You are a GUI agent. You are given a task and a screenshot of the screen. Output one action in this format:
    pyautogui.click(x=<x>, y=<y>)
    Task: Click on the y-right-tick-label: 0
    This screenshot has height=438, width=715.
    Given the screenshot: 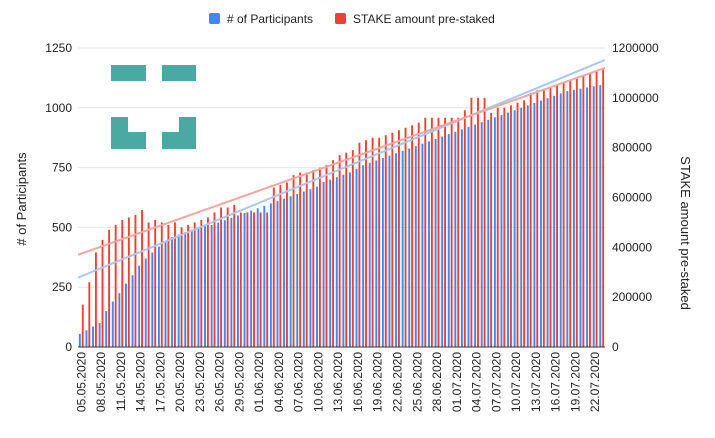 What is the action you would take?
    pyautogui.click(x=615, y=347)
    